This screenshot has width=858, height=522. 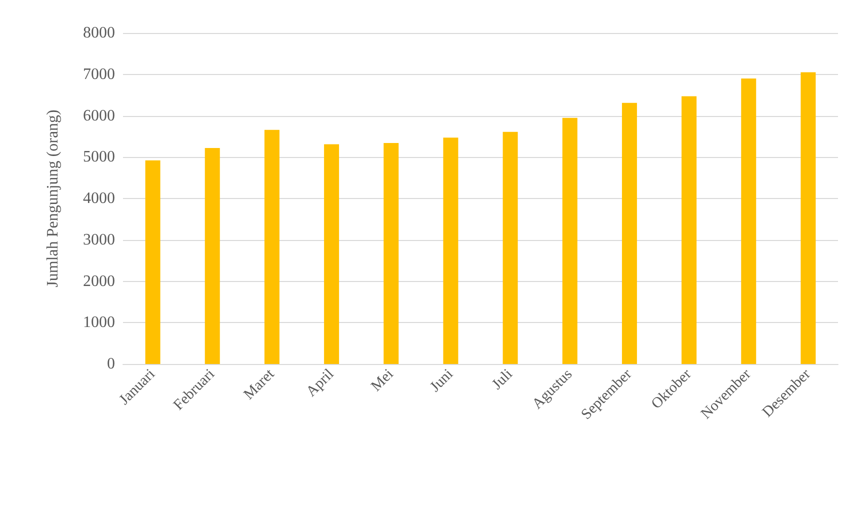 What do you see at coordinates (99, 157) in the screenshot?
I see `y-tick-label: 5000` at bounding box center [99, 157].